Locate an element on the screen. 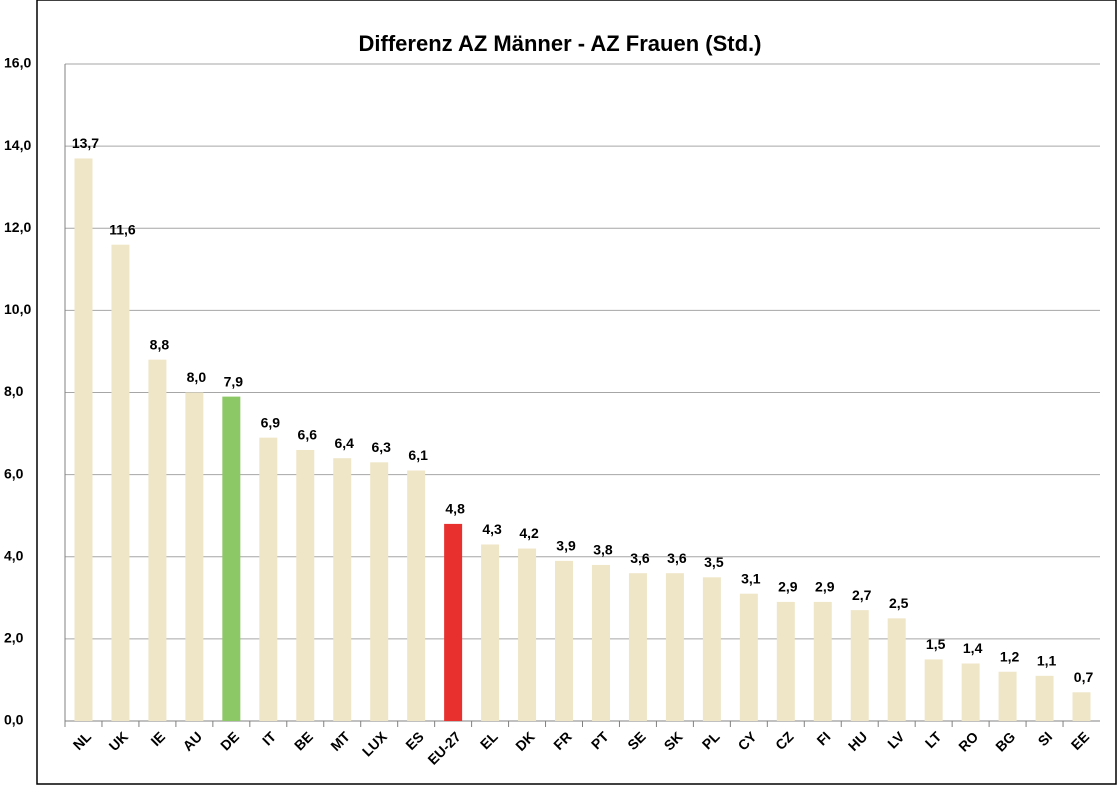 Image resolution: width=1117 pixels, height=785 pixels. chart-title: Differenz AZ Männer - AZ Frauen (Std.) is located at coordinates (560, 43).